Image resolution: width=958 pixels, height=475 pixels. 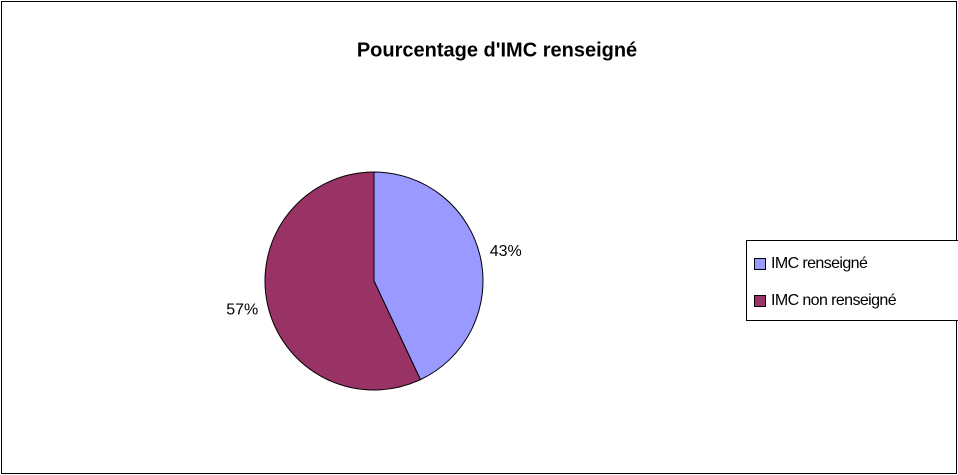 What do you see at coordinates (497, 50) in the screenshot?
I see `chart-title: Pourcentage d'IMC renseigné` at bounding box center [497, 50].